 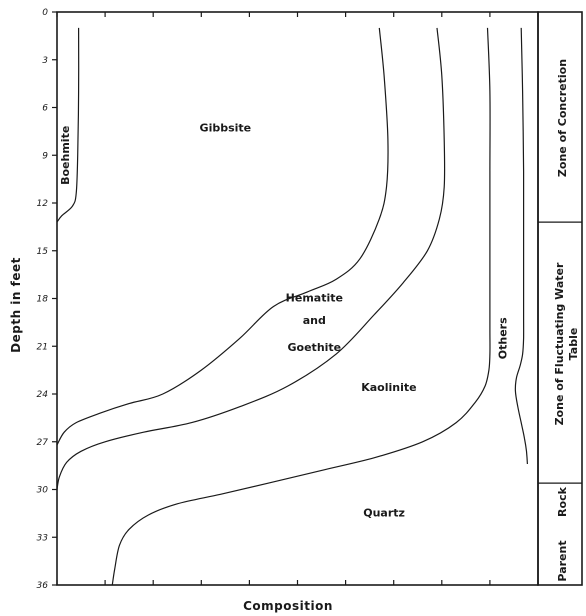 I want to click on y-tick-label: 24, so click(x=43, y=395).